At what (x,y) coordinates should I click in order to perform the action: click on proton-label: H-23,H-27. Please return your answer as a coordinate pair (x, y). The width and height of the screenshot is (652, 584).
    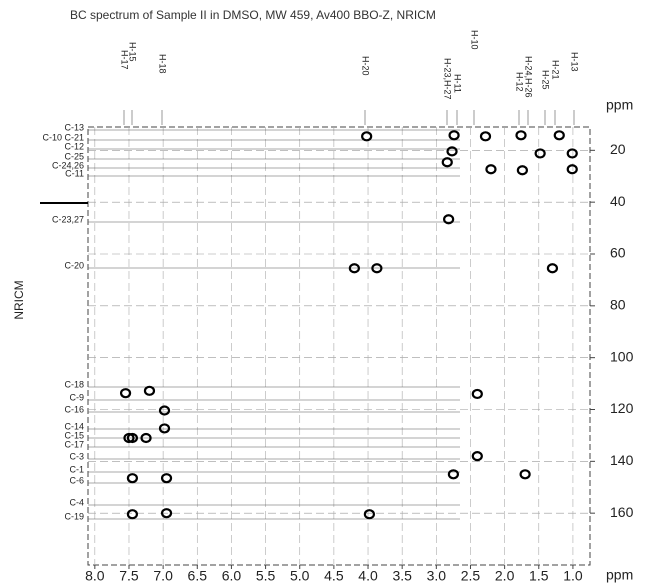
    Looking at the image, I should click on (448, 79).